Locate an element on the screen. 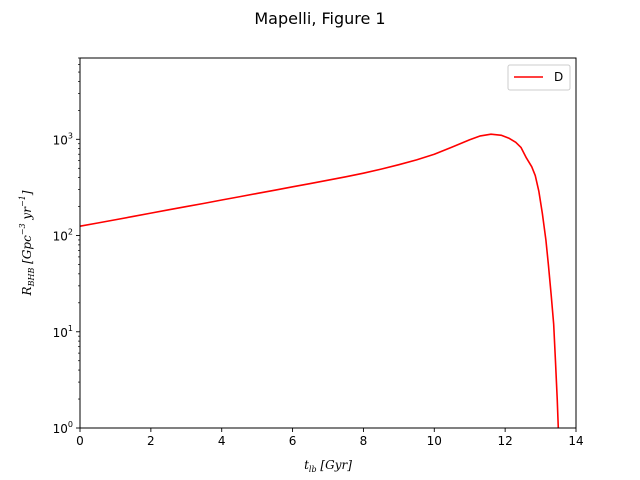 The width and height of the screenshot is (640, 480). y-tick-label: 10¹ is located at coordinates (63, 332).